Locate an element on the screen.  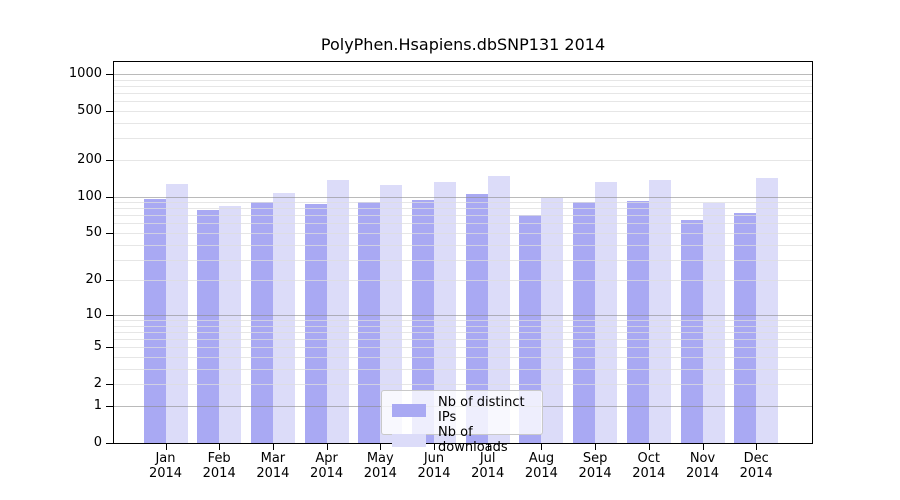
y-tick-label: 10 is located at coordinates (93, 314).